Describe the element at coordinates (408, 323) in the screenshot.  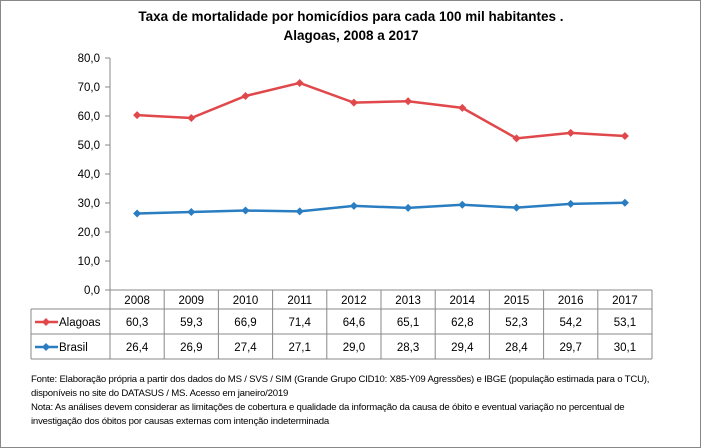
I see `data-label: 65,1` at that location.